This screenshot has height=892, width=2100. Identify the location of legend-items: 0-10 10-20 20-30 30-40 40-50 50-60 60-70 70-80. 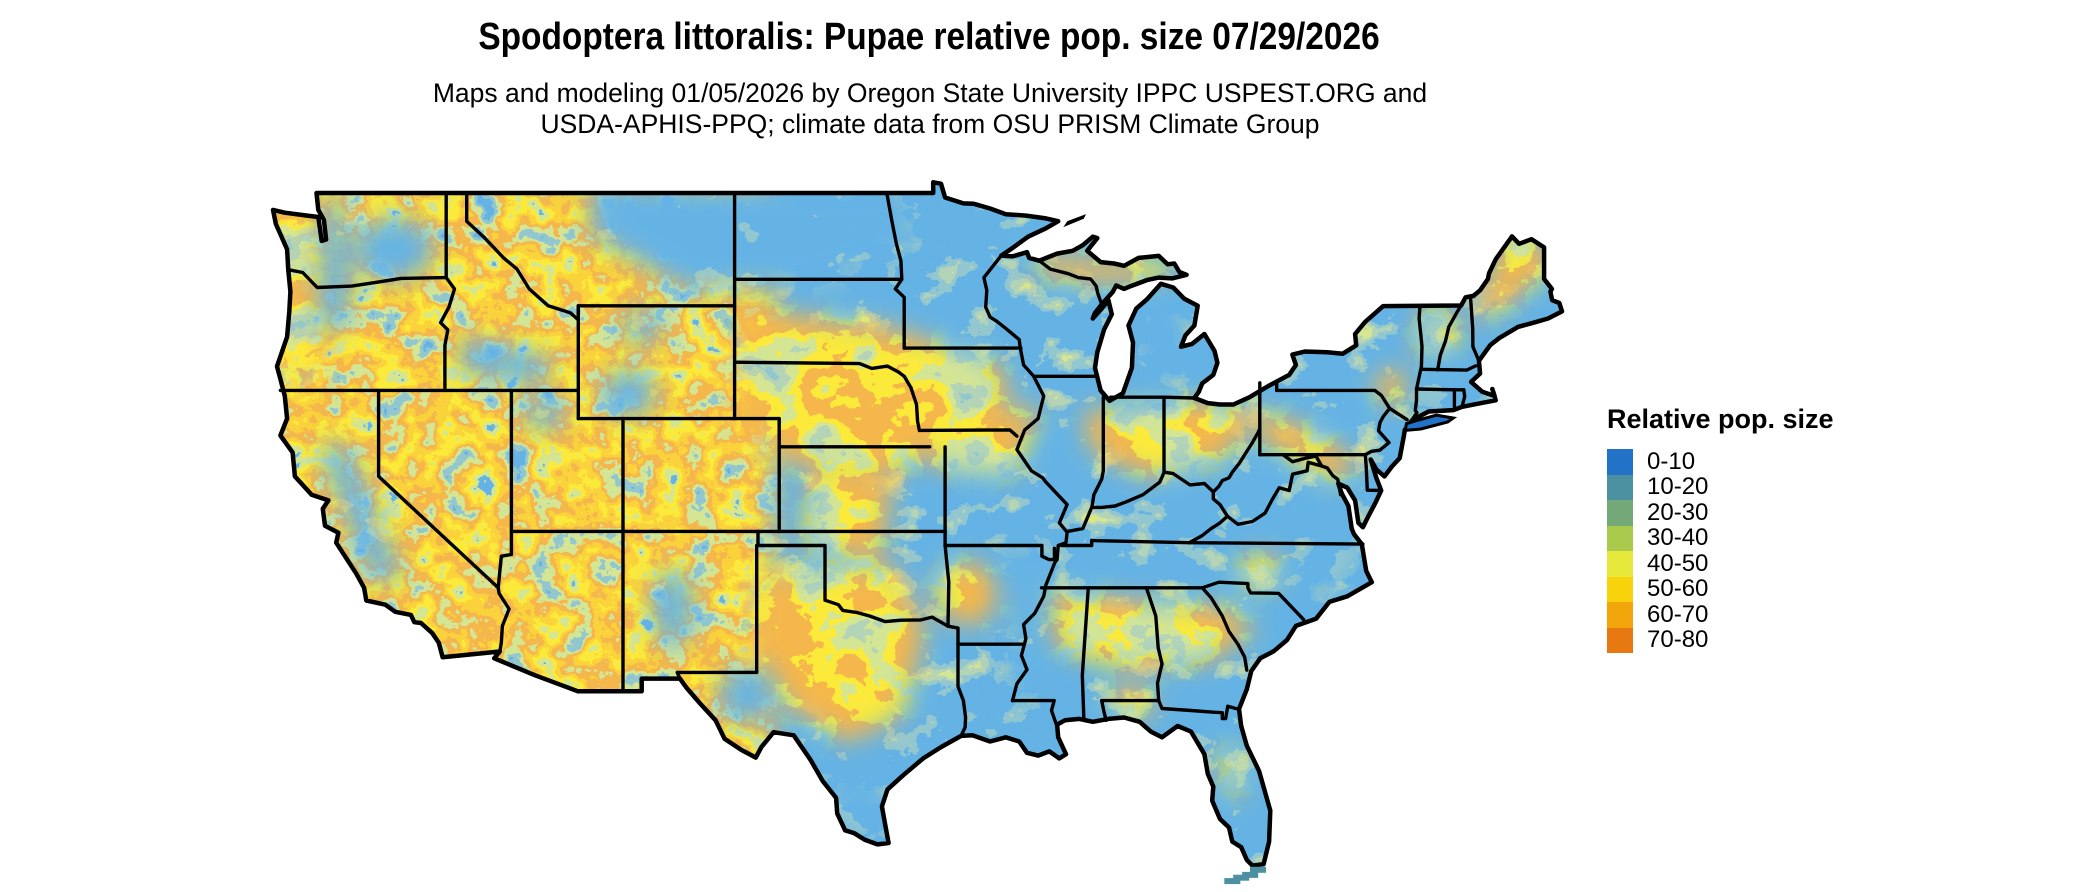
(1720, 550).